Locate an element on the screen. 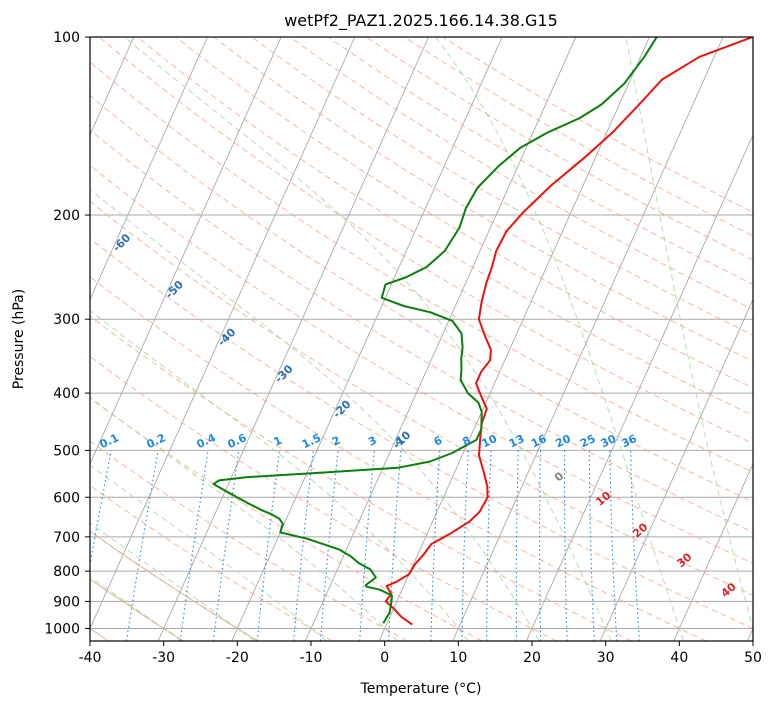 This screenshot has width=775, height=708. y-tick-label: 500 is located at coordinates (66, 451).